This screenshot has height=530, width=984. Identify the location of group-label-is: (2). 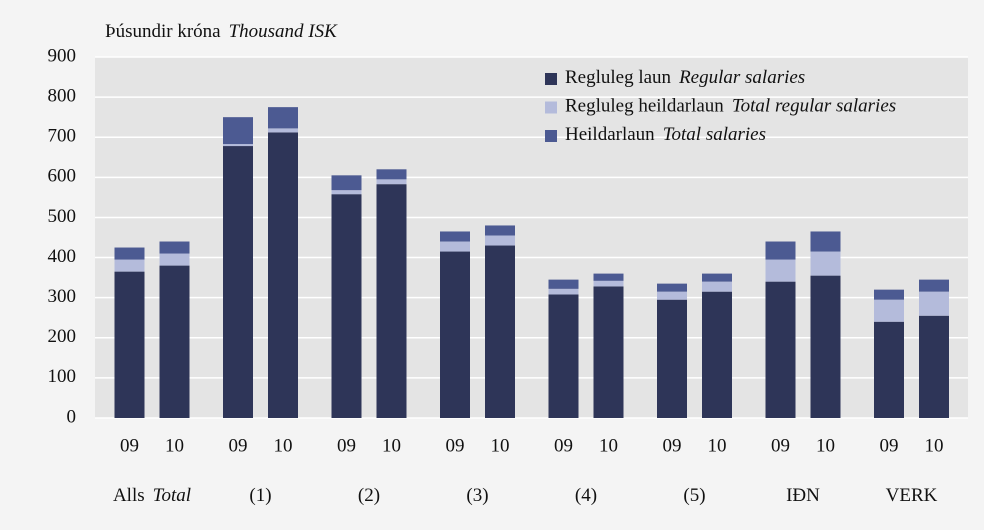
(369, 495).